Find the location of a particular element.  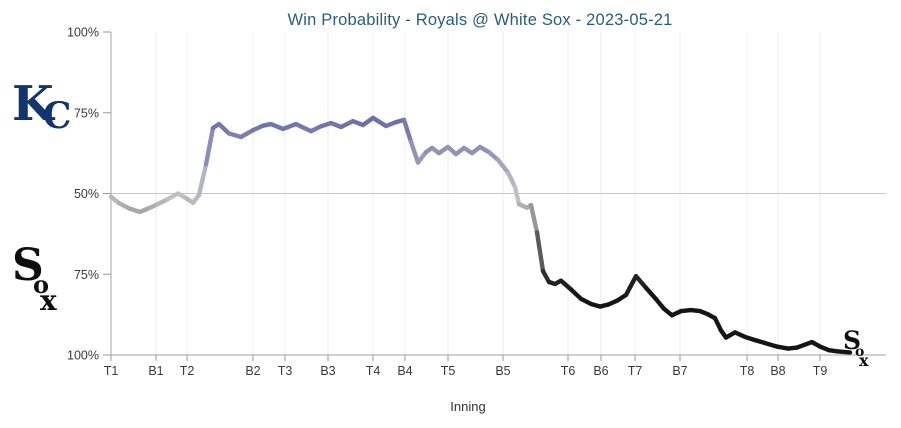

x-axis-tick-label: T1 is located at coordinates (111, 371).